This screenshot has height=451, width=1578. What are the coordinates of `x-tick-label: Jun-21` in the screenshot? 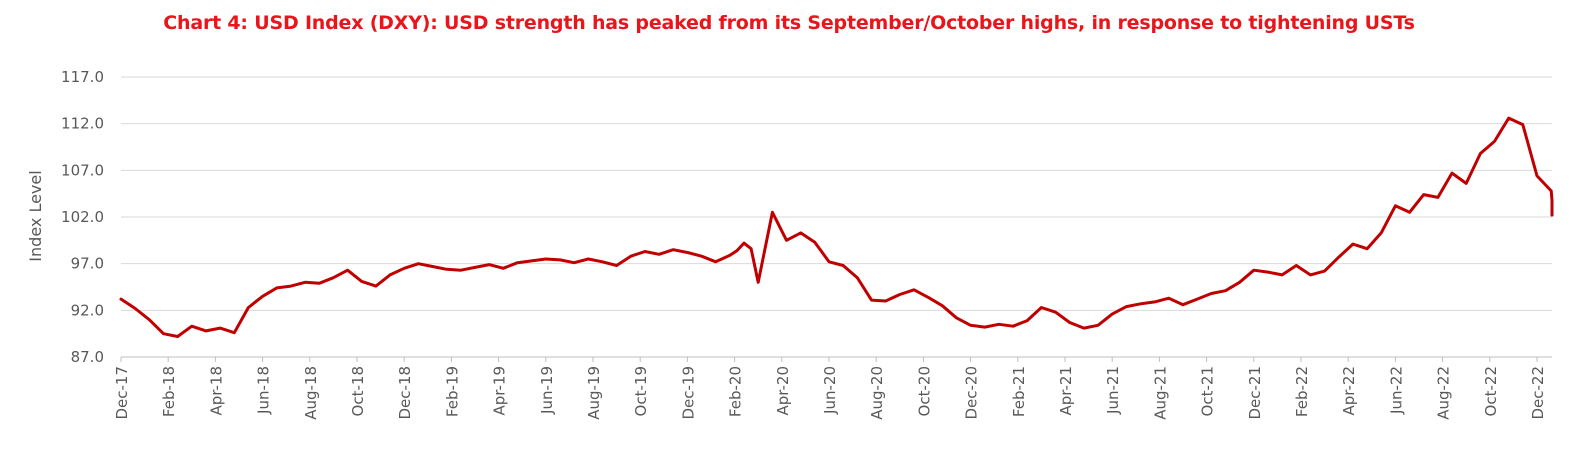 It's located at (1113, 390).